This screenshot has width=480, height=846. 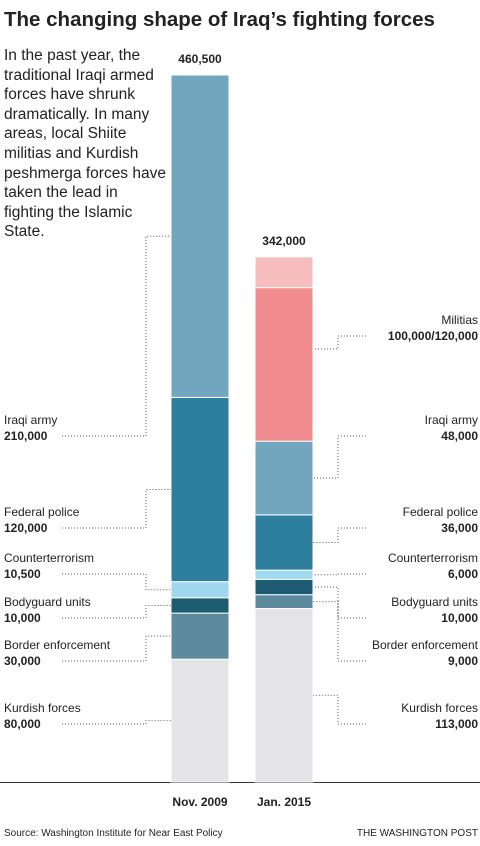 I want to click on value-label: 120,000, so click(x=26, y=528).